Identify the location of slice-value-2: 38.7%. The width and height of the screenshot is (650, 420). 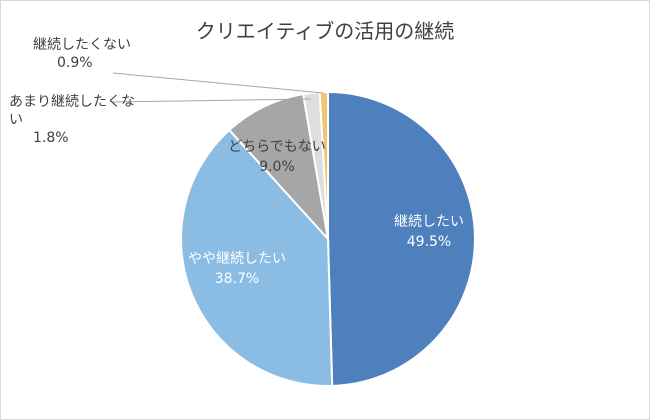
(237, 279).